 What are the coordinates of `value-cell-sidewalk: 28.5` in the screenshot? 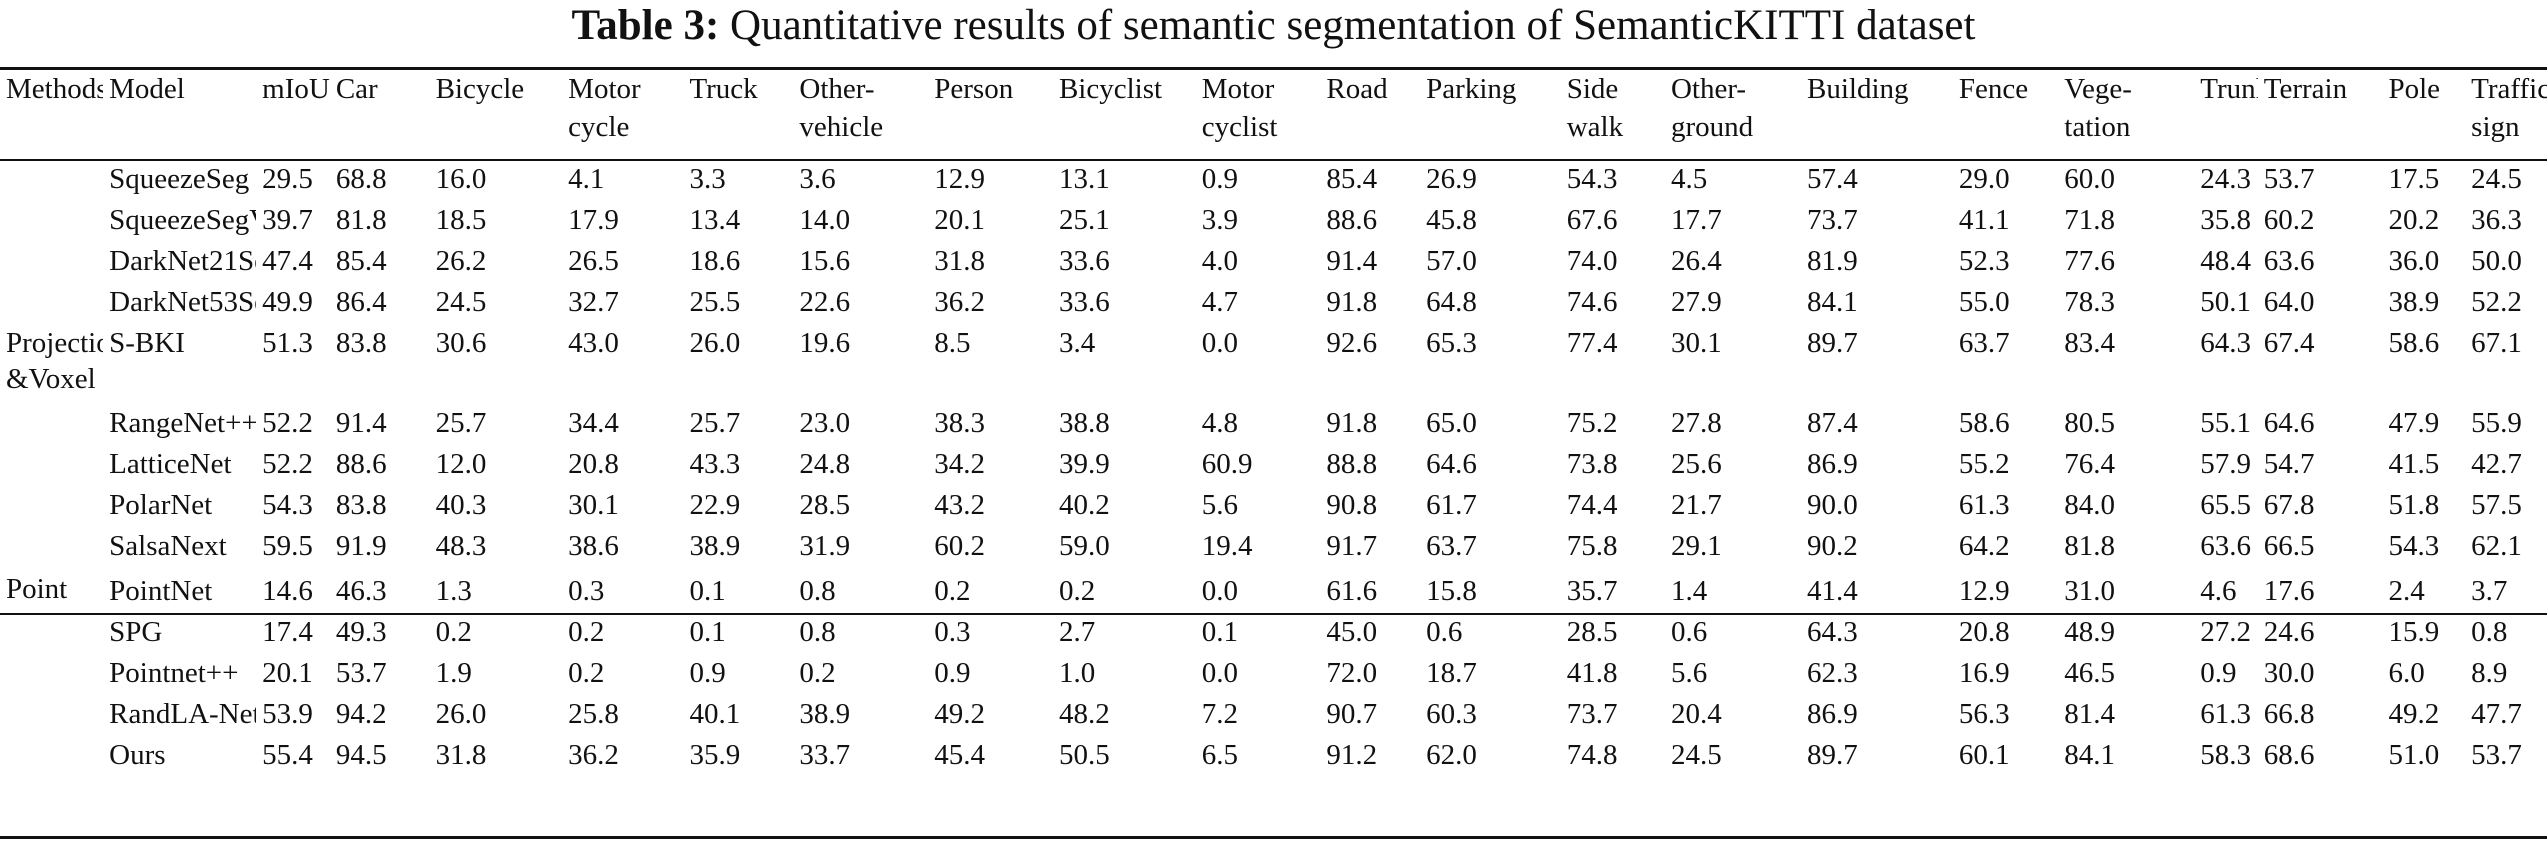 It's located at (1592, 632).